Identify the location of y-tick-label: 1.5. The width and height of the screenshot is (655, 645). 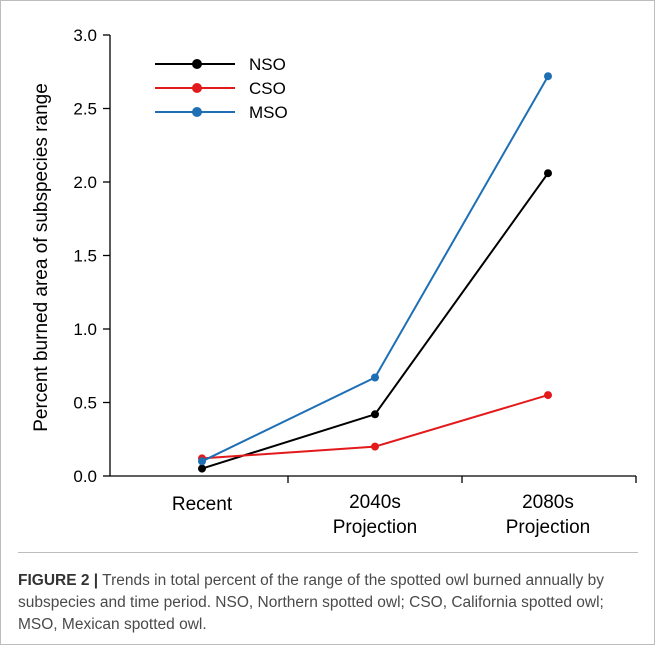
(85, 256).